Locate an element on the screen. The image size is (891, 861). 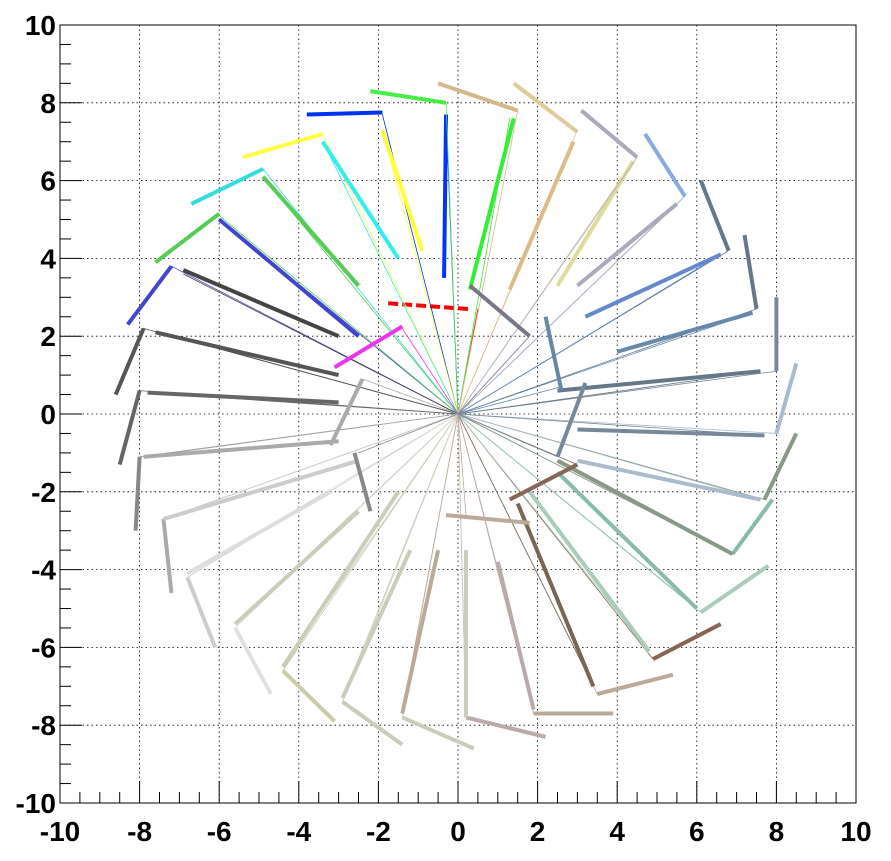
y-tick-label-2: -6 is located at coordinates (43, 647).